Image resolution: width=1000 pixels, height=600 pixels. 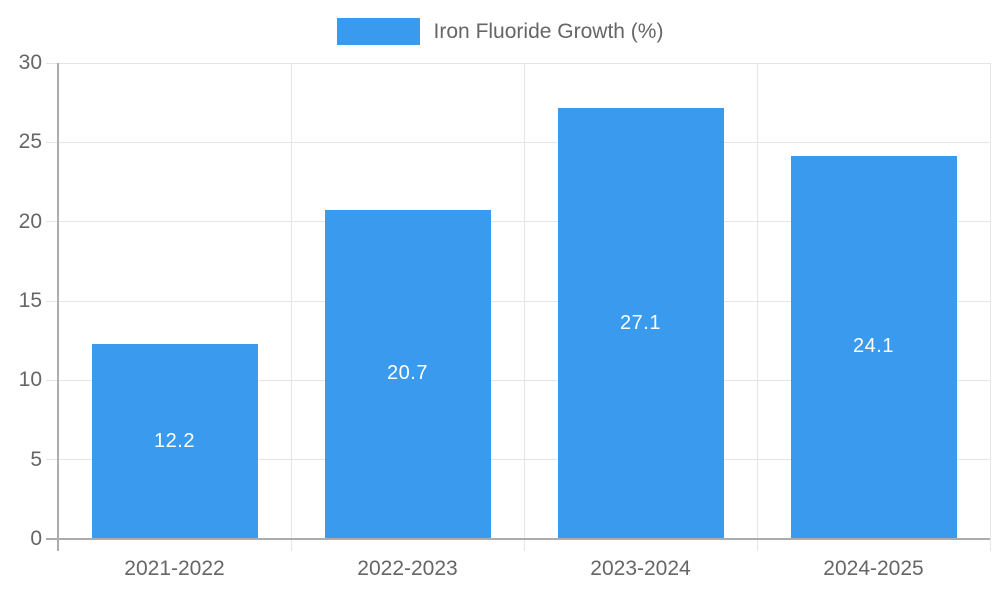 I want to click on x-axis-line, so click(x=518, y=539).